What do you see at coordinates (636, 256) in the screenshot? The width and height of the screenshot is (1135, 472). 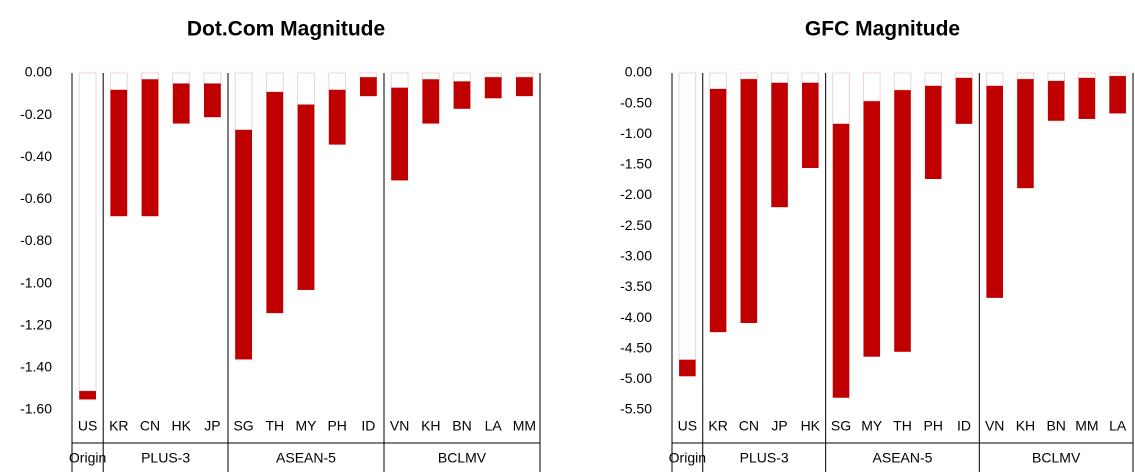 I see `y-tick-label: -3.00` at bounding box center [636, 256].